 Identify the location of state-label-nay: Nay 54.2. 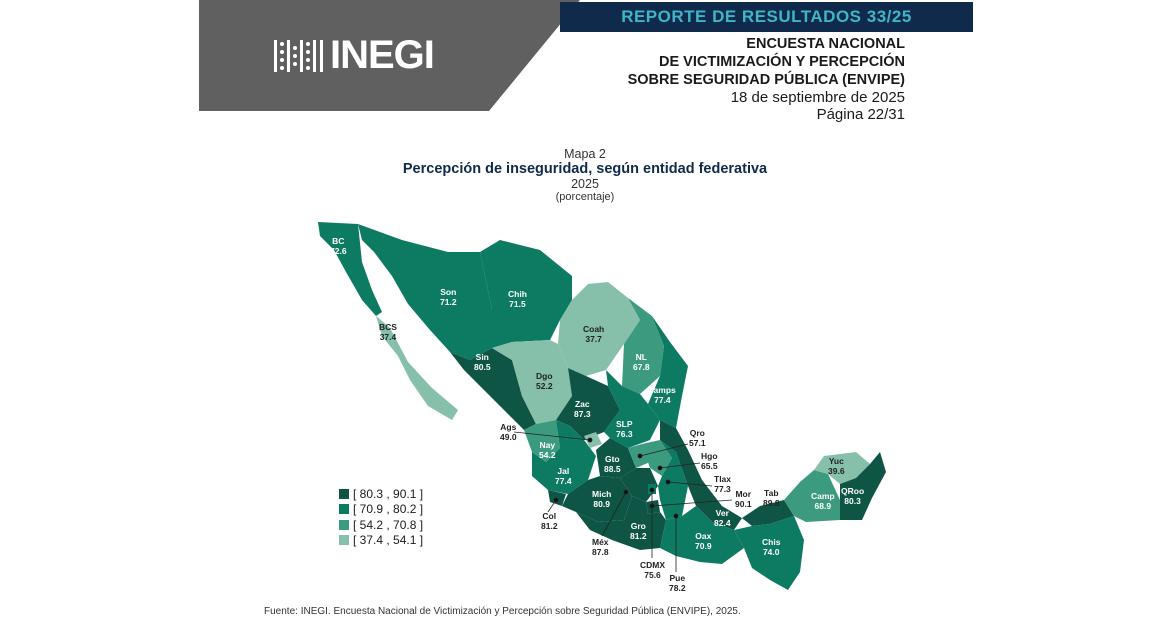
(547, 450).